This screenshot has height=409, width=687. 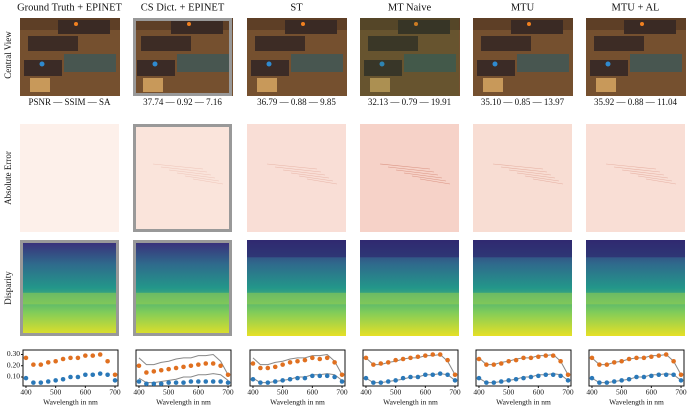 What do you see at coordinates (69, 102) in the screenshot?
I see `metrics: PSNR — SSIM — SA` at bounding box center [69, 102].